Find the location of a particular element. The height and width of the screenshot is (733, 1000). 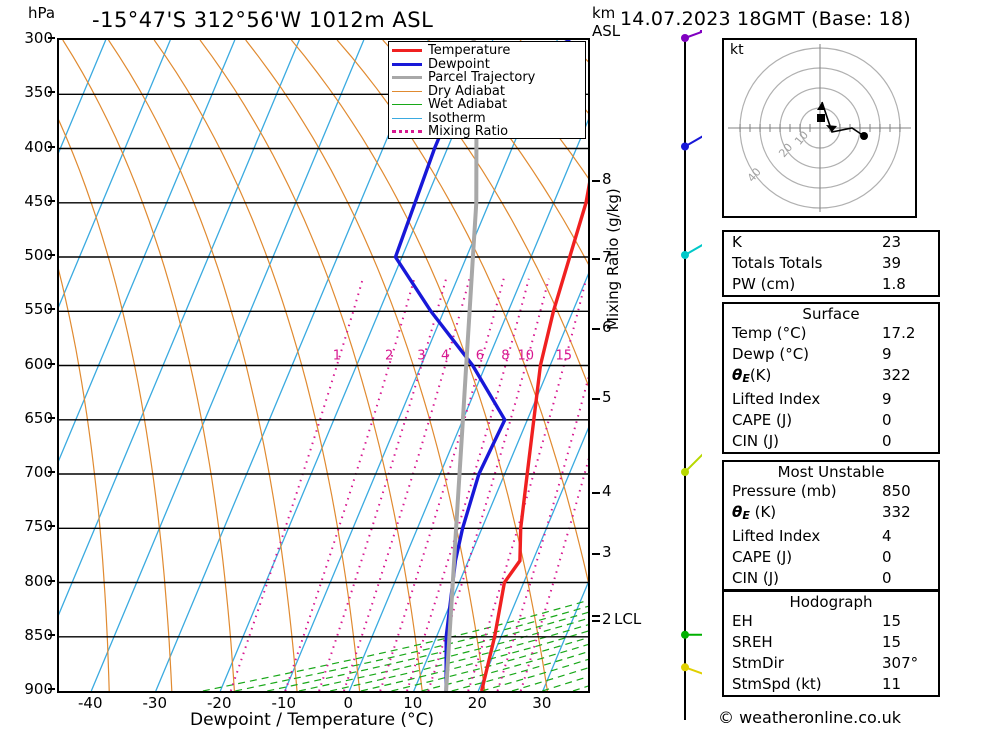

panel-row-value: 17.2 is located at coordinates (899, 333).